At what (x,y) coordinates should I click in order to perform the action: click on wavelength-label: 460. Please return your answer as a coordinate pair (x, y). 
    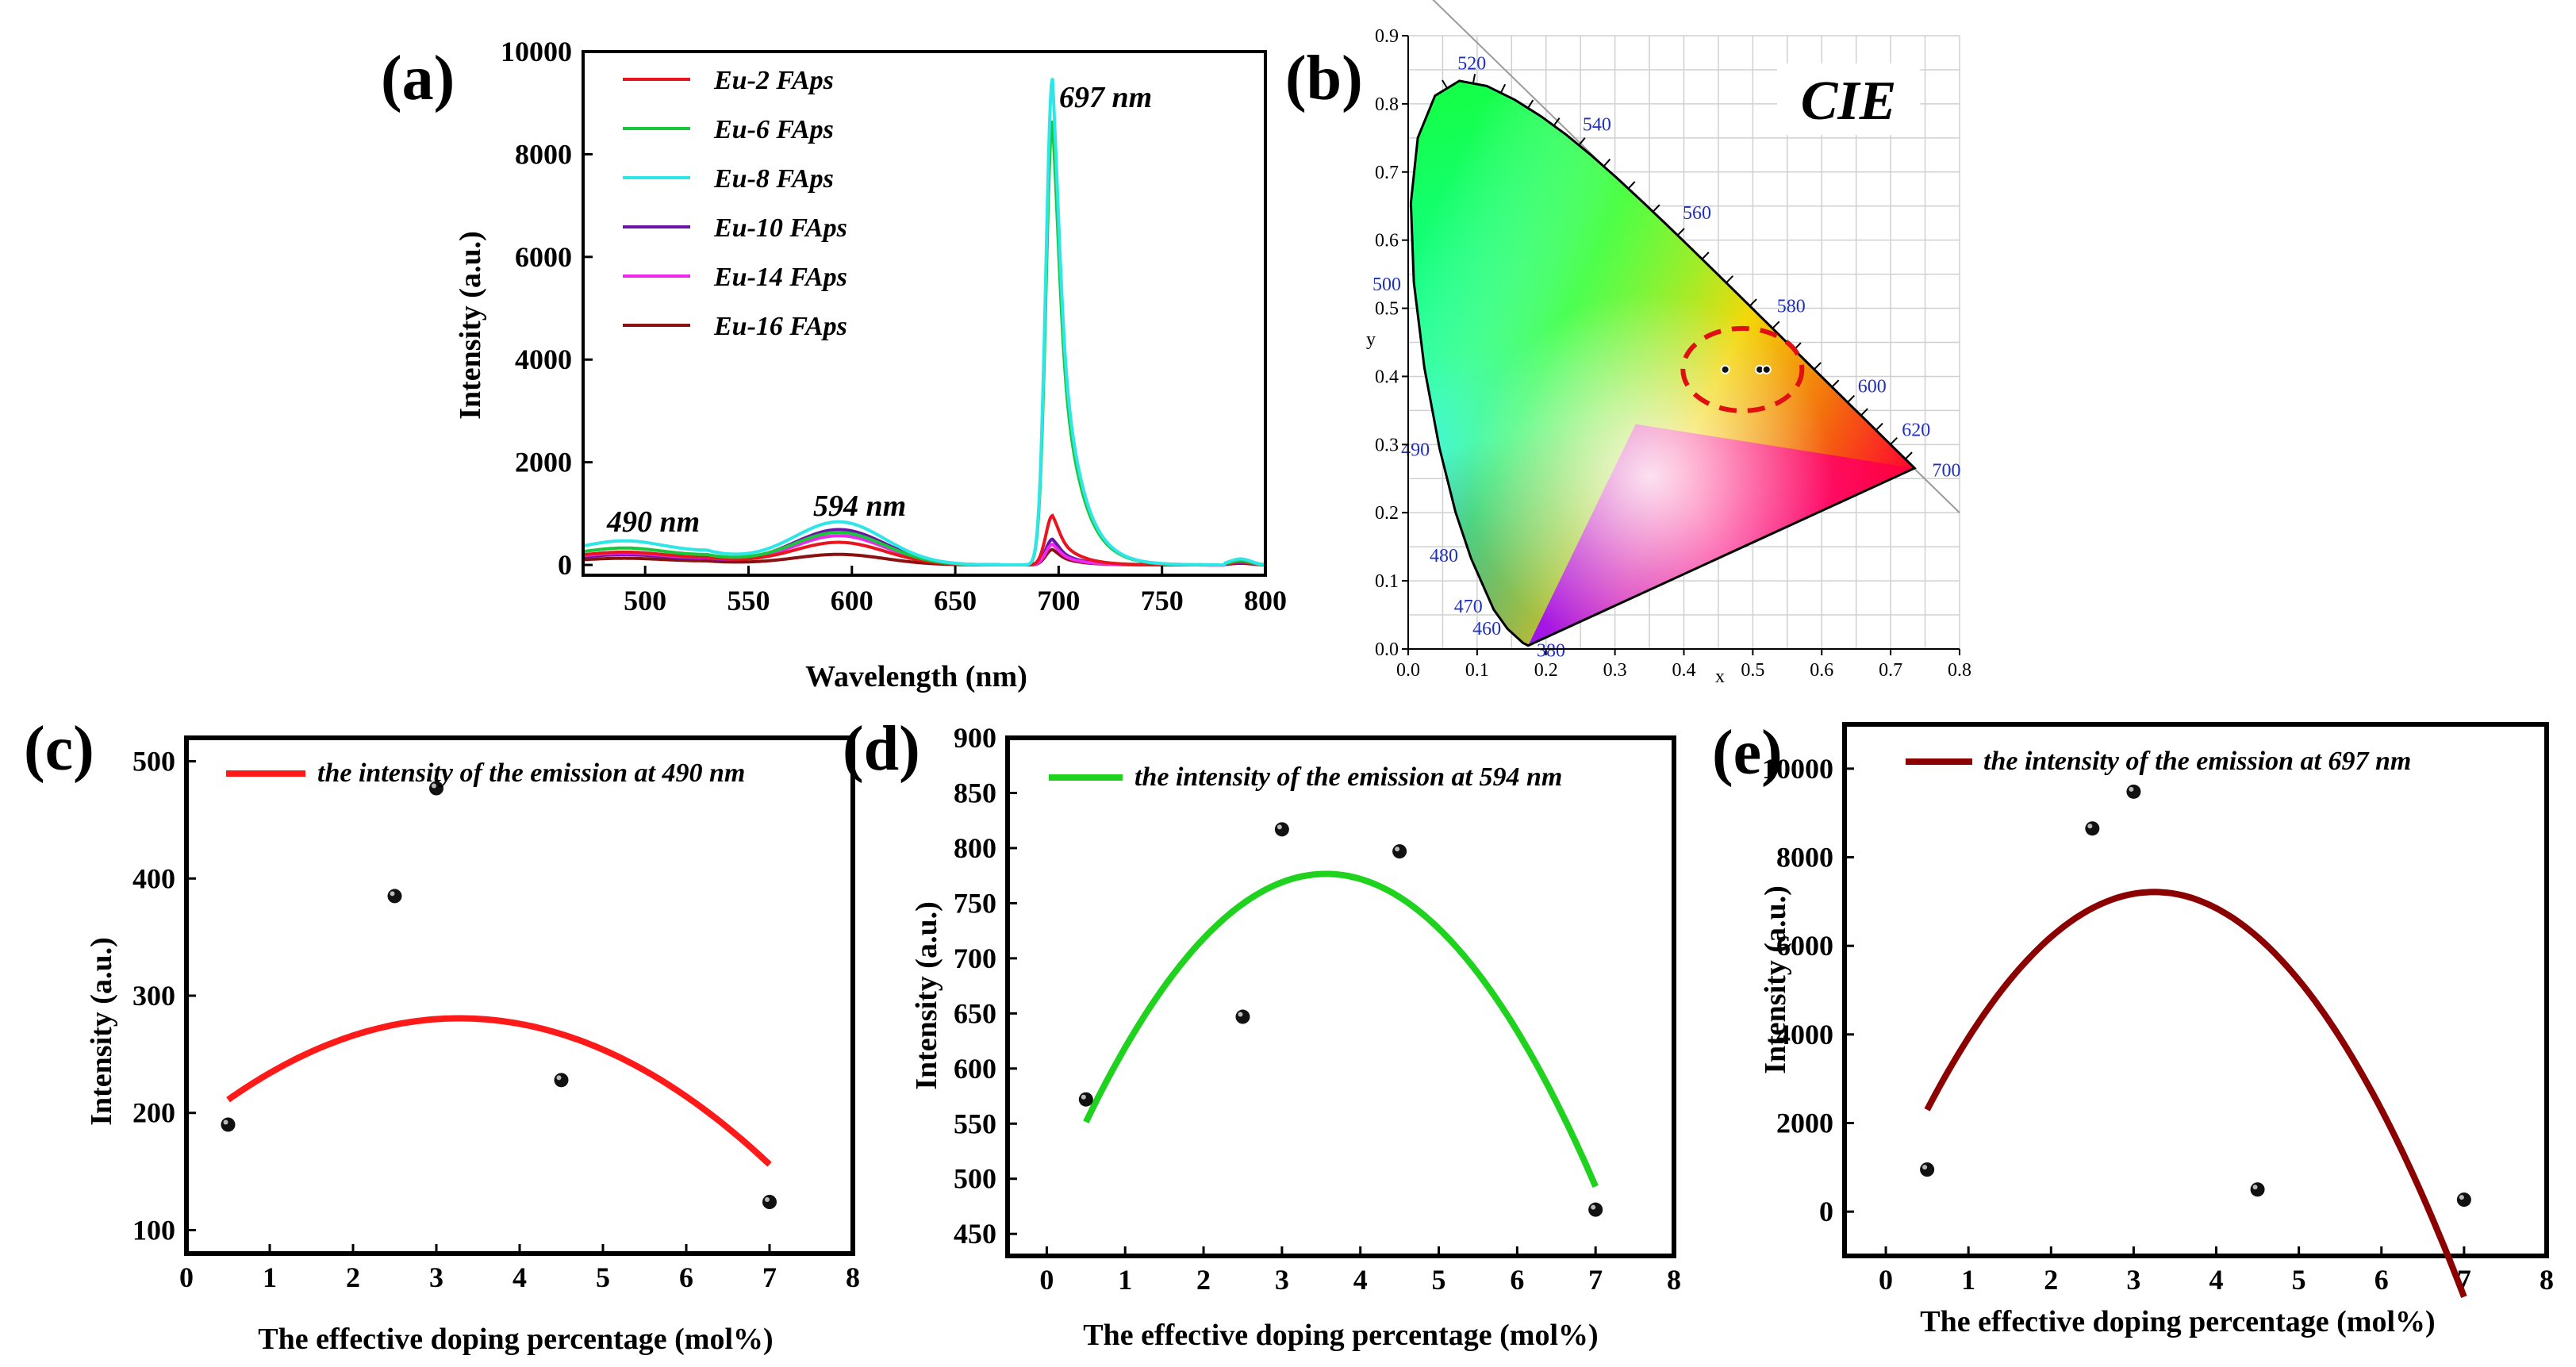
    Looking at the image, I should click on (1486, 629).